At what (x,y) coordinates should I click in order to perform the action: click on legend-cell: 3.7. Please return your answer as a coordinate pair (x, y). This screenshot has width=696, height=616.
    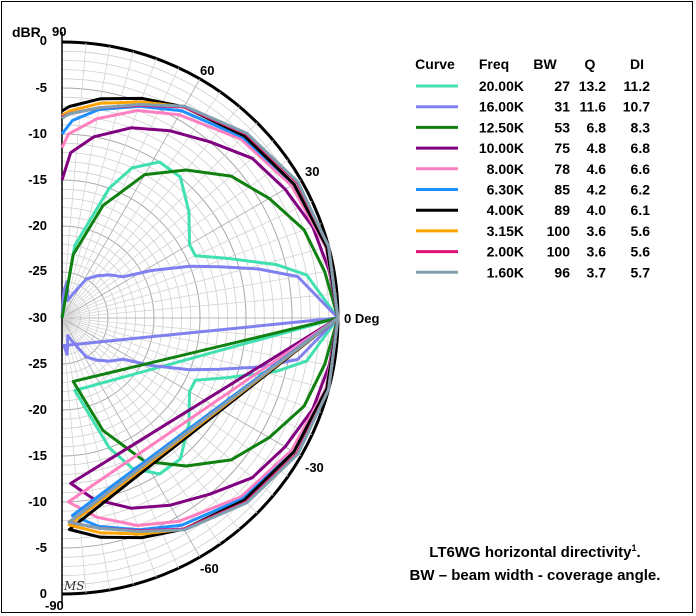
    Looking at the image, I should click on (597, 272).